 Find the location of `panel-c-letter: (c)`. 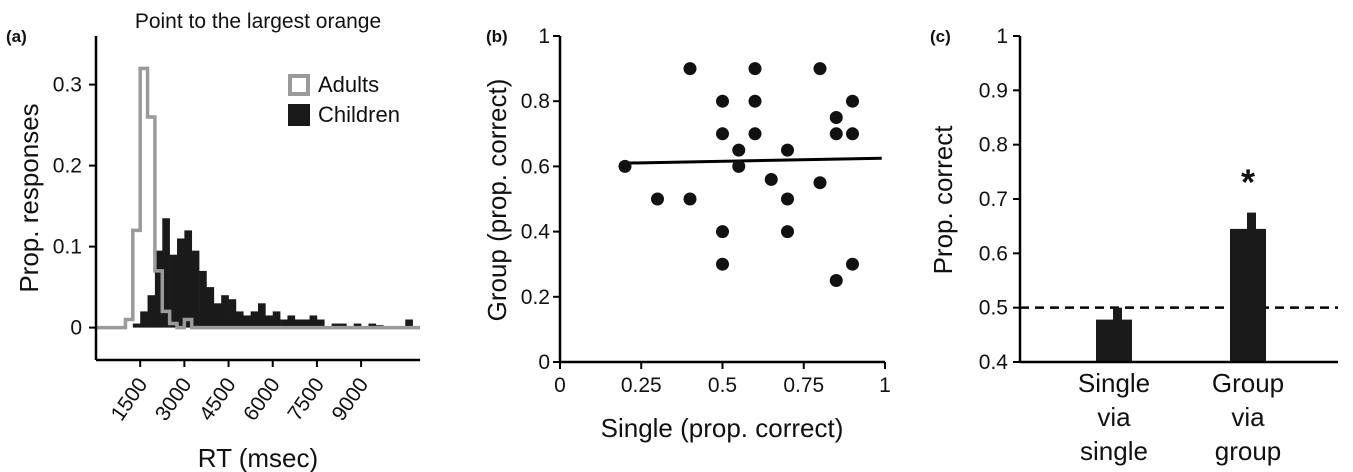

panel-c-letter: (c) is located at coordinates (940, 36).